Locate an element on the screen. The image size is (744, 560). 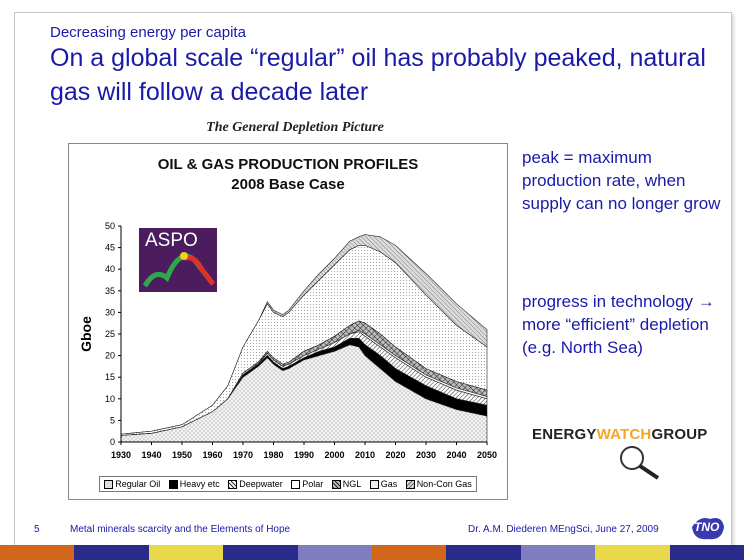
x-tick-label: 1980 is located at coordinates (273, 455).